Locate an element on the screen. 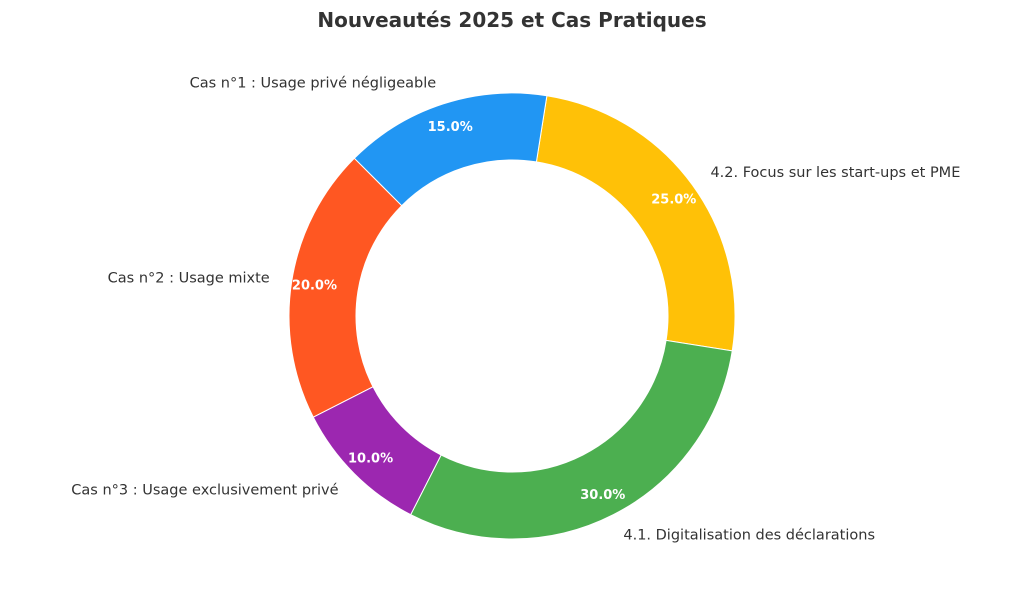 The height and width of the screenshot is (606, 1024). slice-percentage: 30.0% is located at coordinates (602, 495).